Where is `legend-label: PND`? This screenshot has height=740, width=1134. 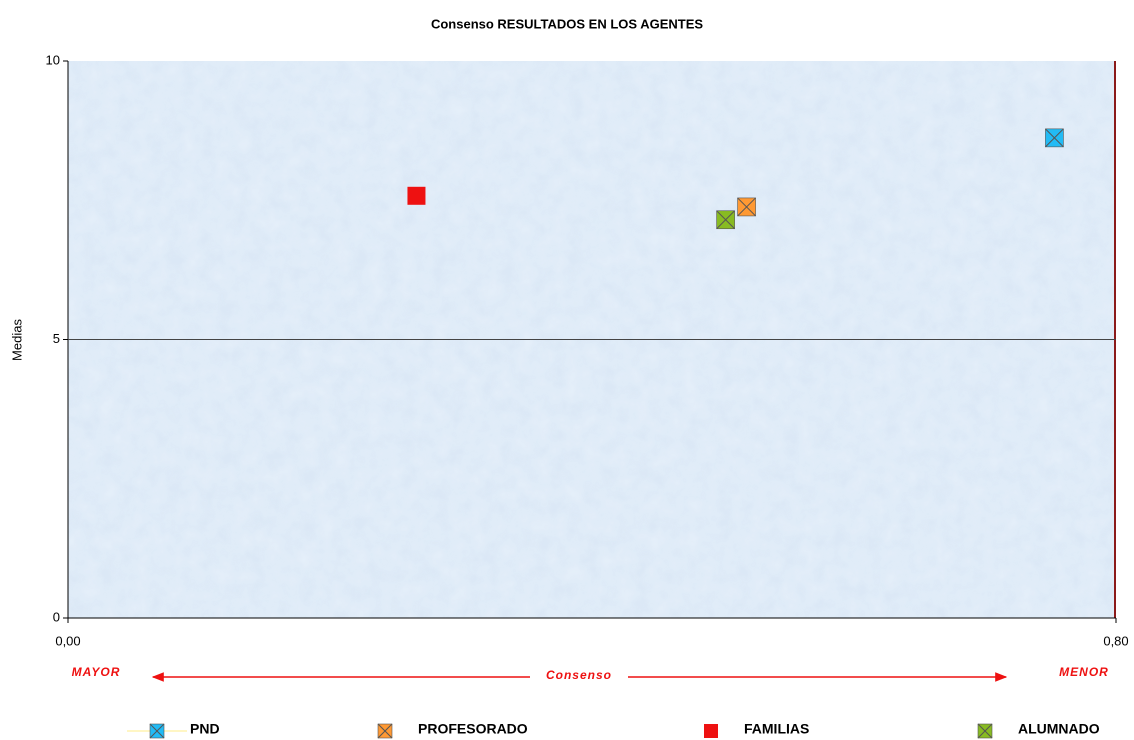 legend-label: PND is located at coordinates (205, 729).